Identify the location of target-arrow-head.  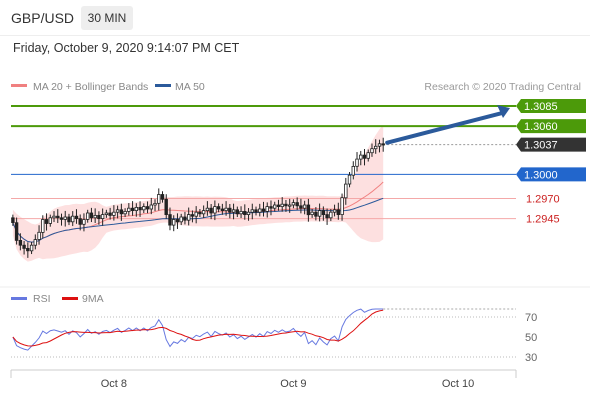
(503, 112).